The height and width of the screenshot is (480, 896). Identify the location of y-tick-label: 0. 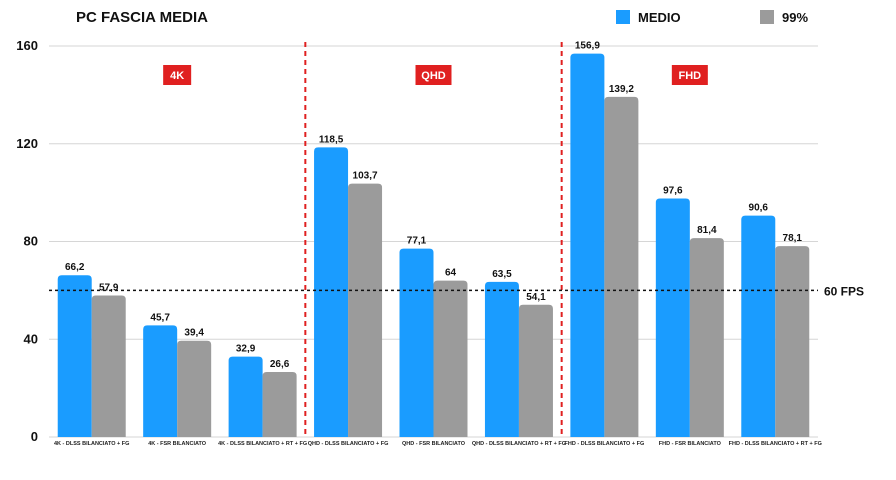
(34, 436).